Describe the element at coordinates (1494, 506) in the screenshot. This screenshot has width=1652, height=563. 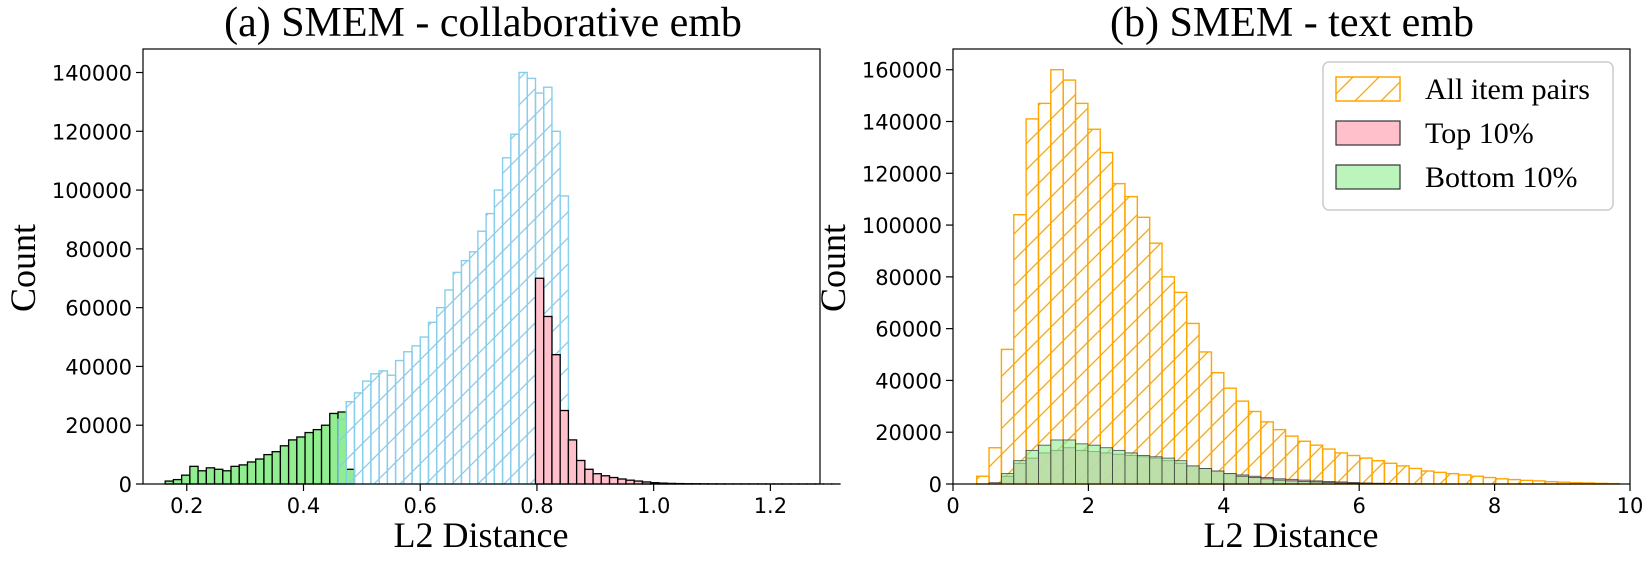
I see `x-tick-label: 8` at that location.